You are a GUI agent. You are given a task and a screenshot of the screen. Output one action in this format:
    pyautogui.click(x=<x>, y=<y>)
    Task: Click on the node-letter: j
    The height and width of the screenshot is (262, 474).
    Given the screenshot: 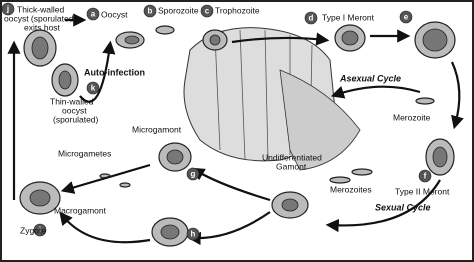 What is the action you would take?
    pyautogui.click(x=7, y=9)
    